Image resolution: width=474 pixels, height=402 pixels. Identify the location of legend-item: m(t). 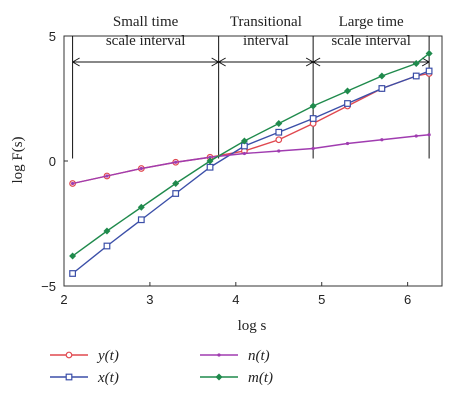
(236, 378).